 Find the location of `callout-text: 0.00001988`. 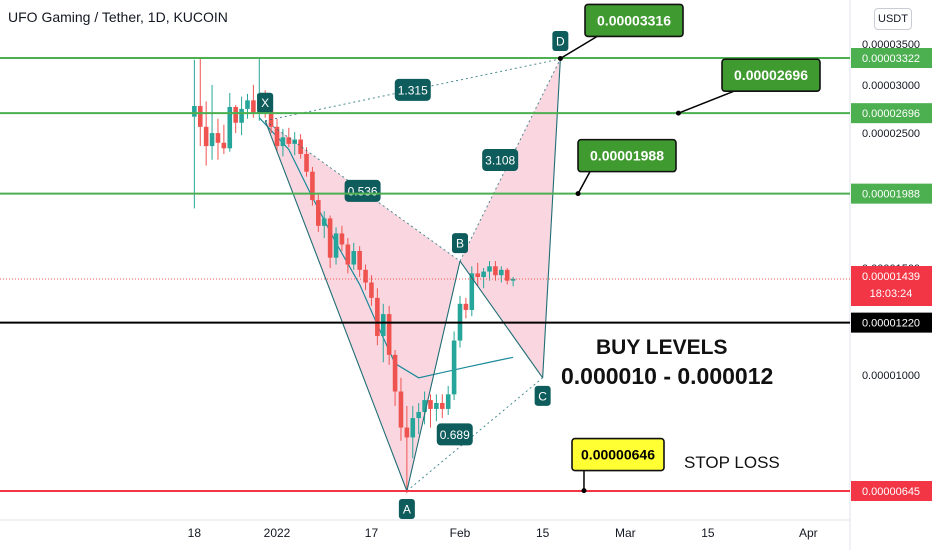

callout-text: 0.00001988 is located at coordinates (627, 156).